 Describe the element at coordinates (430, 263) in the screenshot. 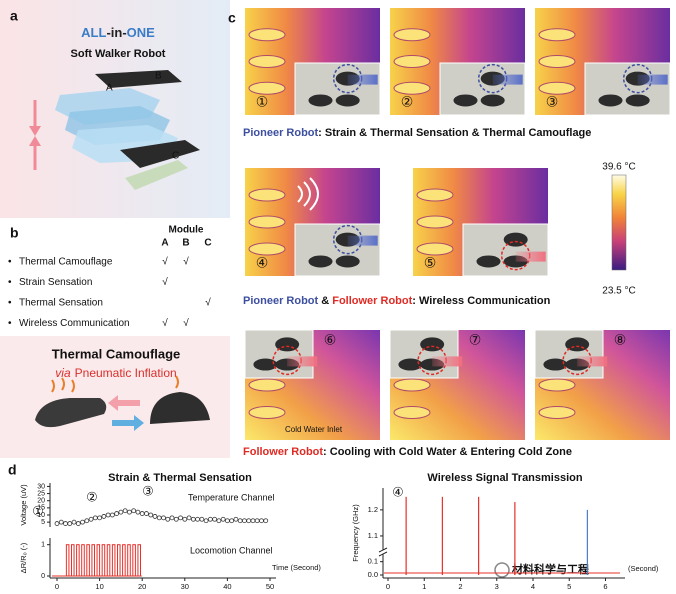

I see `step-number: ⑤` at that location.